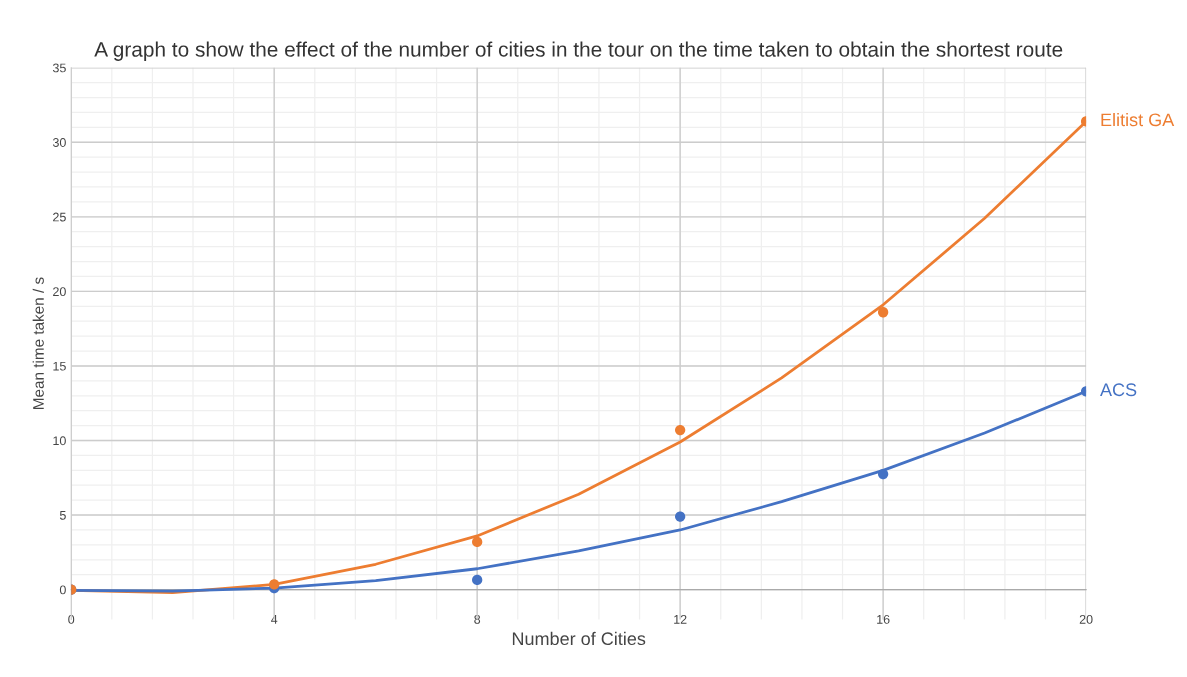  What do you see at coordinates (38, 343) in the screenshot?
I see `y-axis-title: Mean time taken / s` at bounding box center [38, 343].